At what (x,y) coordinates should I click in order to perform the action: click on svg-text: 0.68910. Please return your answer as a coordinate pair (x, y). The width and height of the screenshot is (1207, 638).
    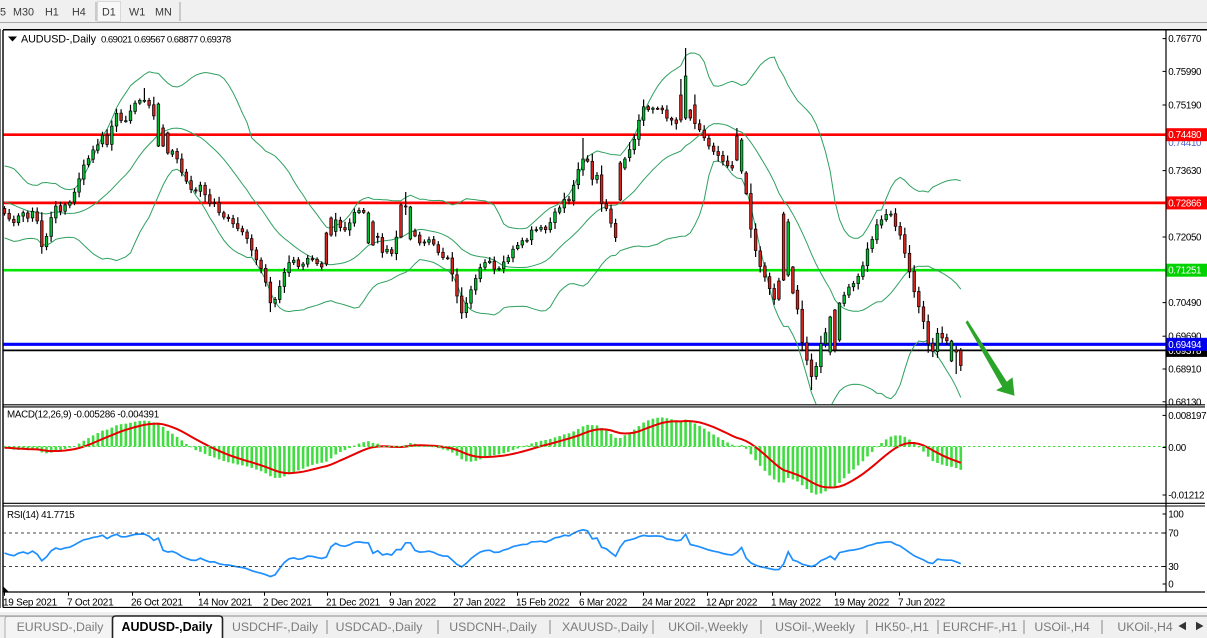
    Looking at the image, I should click on (1185, 370).